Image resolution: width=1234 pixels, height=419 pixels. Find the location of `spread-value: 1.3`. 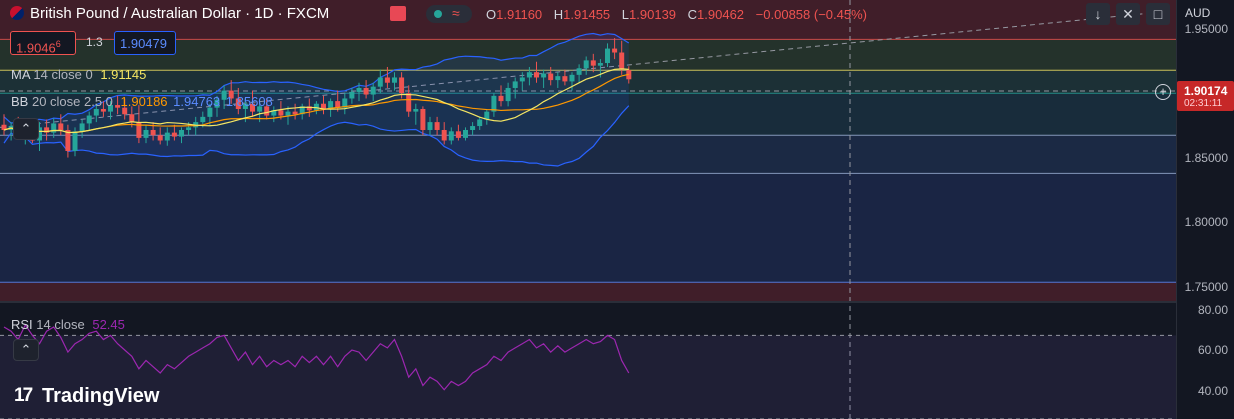

spread-value: 1.3 is located at coordinates (94, 42).